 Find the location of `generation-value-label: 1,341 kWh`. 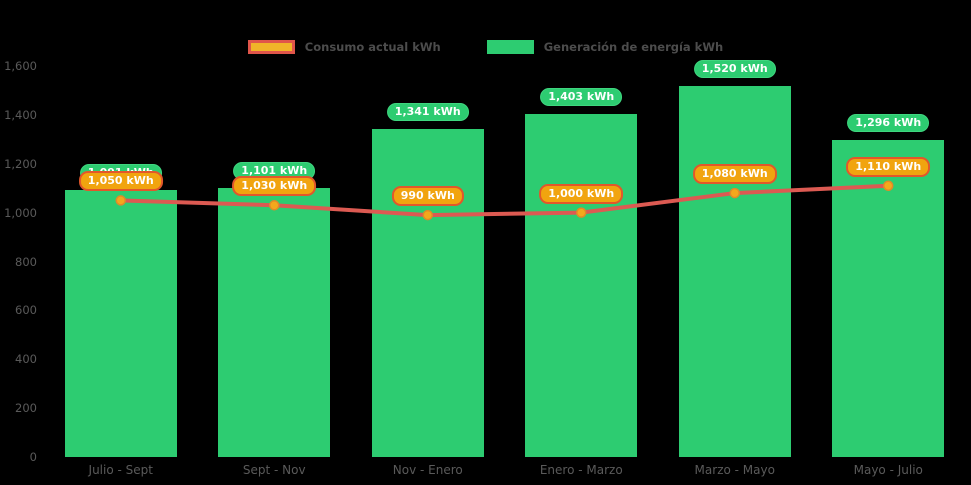

generation-value-label: 1,341 kWh is located at coordinates (427, 112).